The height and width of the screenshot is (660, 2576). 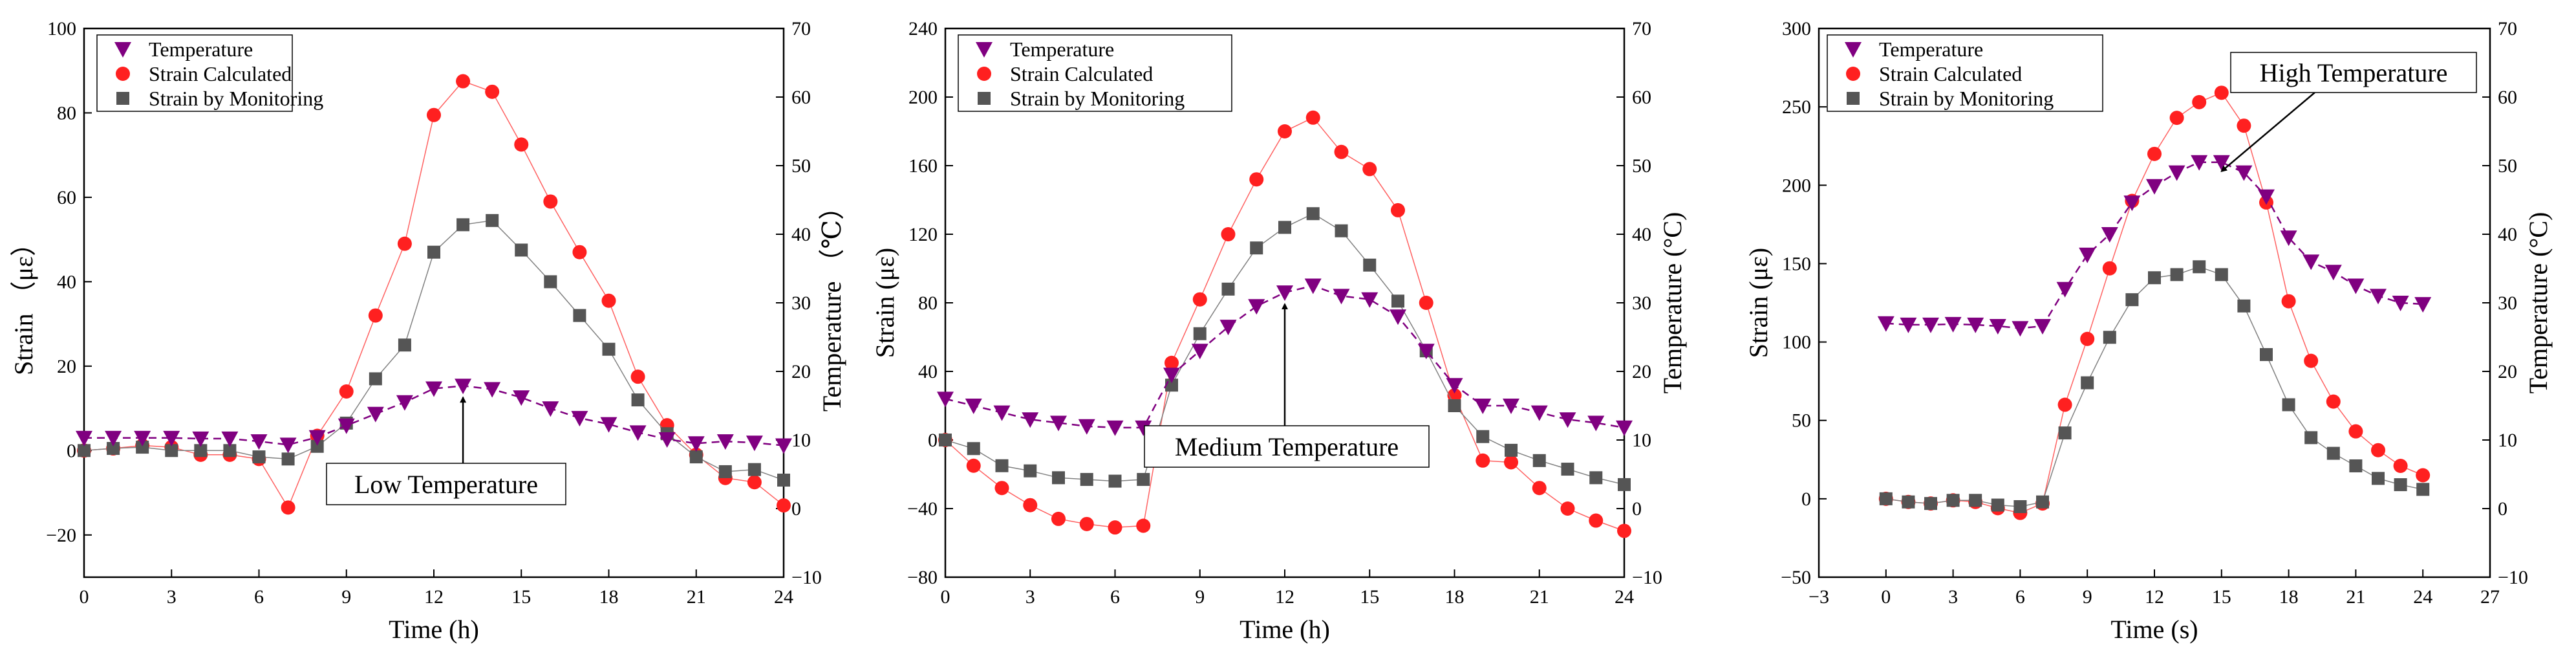 I want to click on y2-tick-label: 40, so click(x=2507, y=234).